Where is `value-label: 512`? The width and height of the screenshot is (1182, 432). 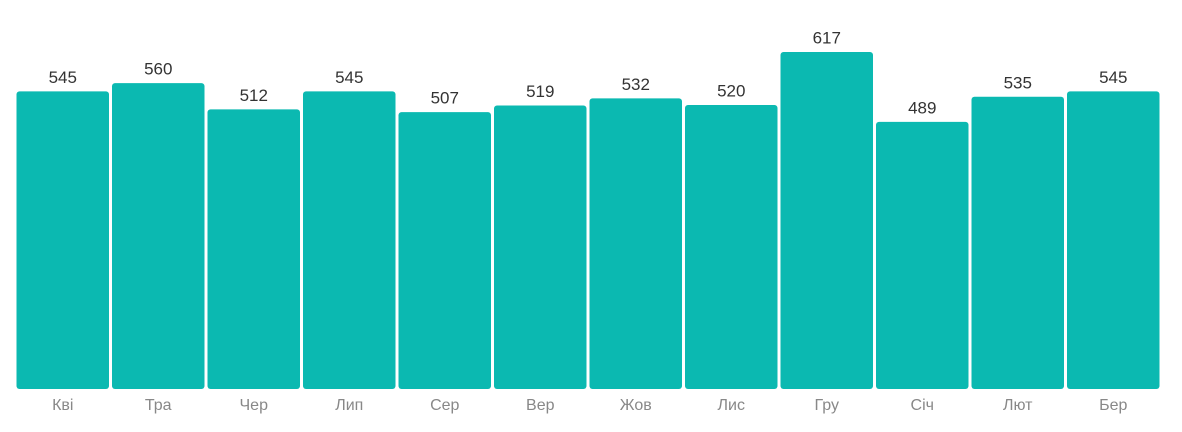 value-label: 512 is located at coordinates (254, 95).